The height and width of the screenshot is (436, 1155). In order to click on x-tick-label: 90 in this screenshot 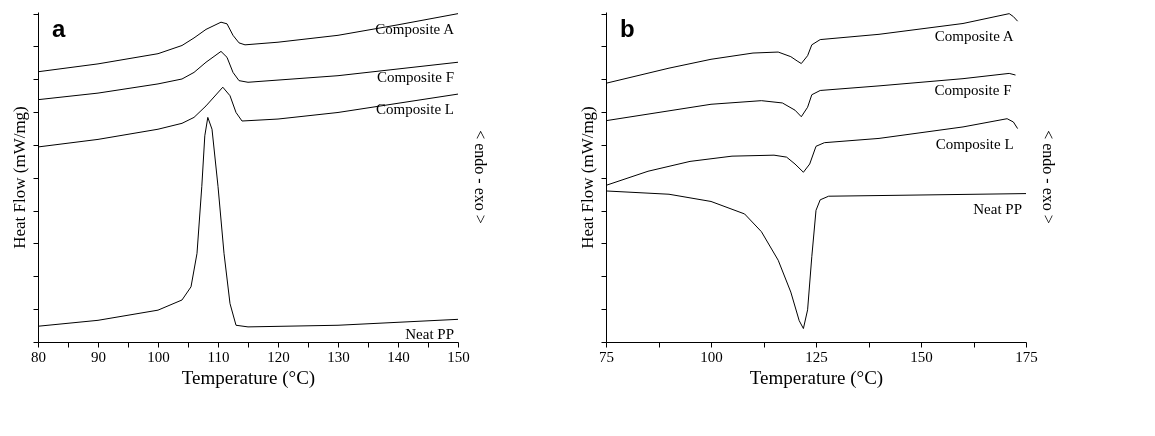, I will do `click(98, 356)`.